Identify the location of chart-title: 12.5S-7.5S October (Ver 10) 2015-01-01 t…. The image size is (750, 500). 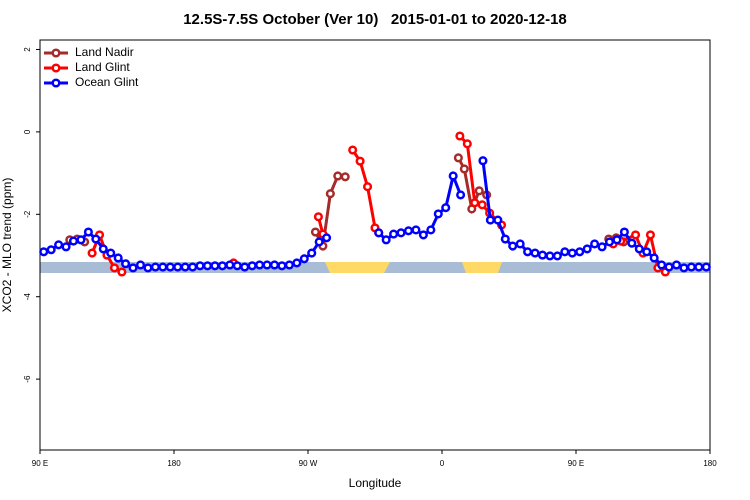
(375, 19).